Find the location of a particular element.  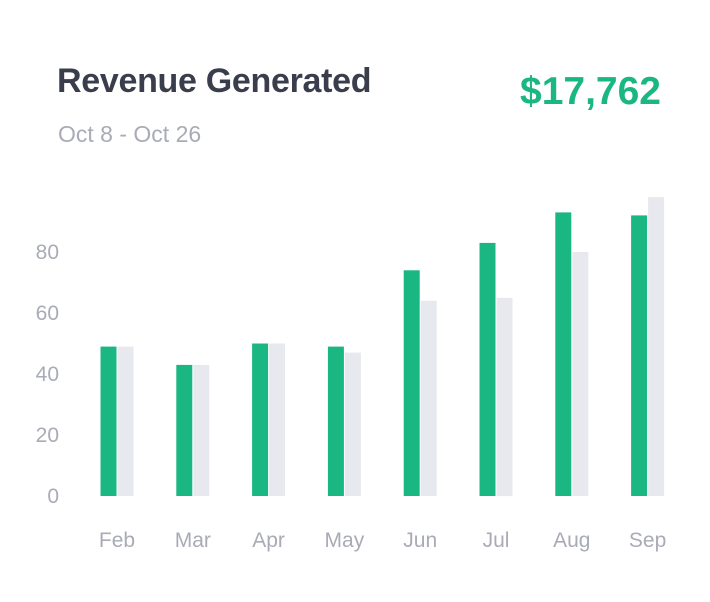

x-tick-label: Sep is located at coordinates (647, 540).